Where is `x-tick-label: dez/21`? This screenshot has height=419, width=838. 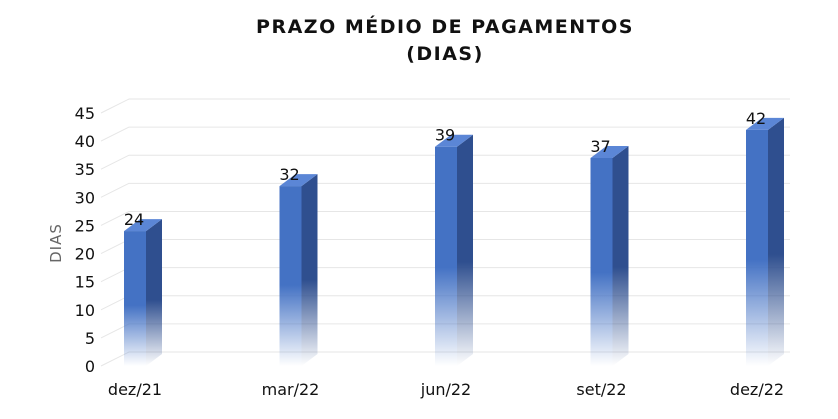 x-tick-label: dez/21 is located at coordinates (135, 389).